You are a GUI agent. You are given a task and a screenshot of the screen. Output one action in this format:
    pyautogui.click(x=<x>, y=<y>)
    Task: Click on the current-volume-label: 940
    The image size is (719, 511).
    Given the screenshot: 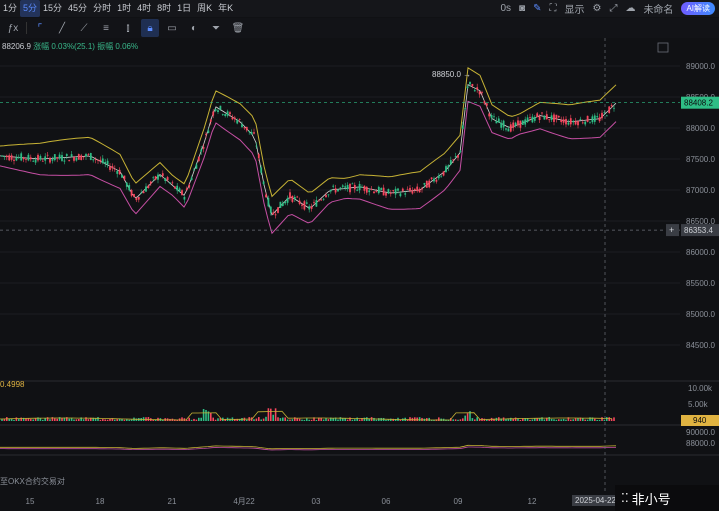 What is the action you would take?
    pyautogui.click(x=700, y=420)
    